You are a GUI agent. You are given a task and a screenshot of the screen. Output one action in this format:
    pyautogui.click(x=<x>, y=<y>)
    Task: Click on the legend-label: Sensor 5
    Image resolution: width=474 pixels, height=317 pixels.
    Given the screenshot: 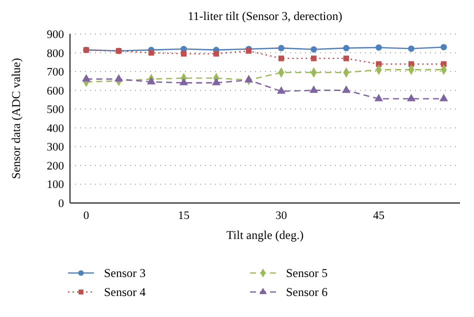 What is the action you would take?
    pyautogui.click(x=307, y=273)
    